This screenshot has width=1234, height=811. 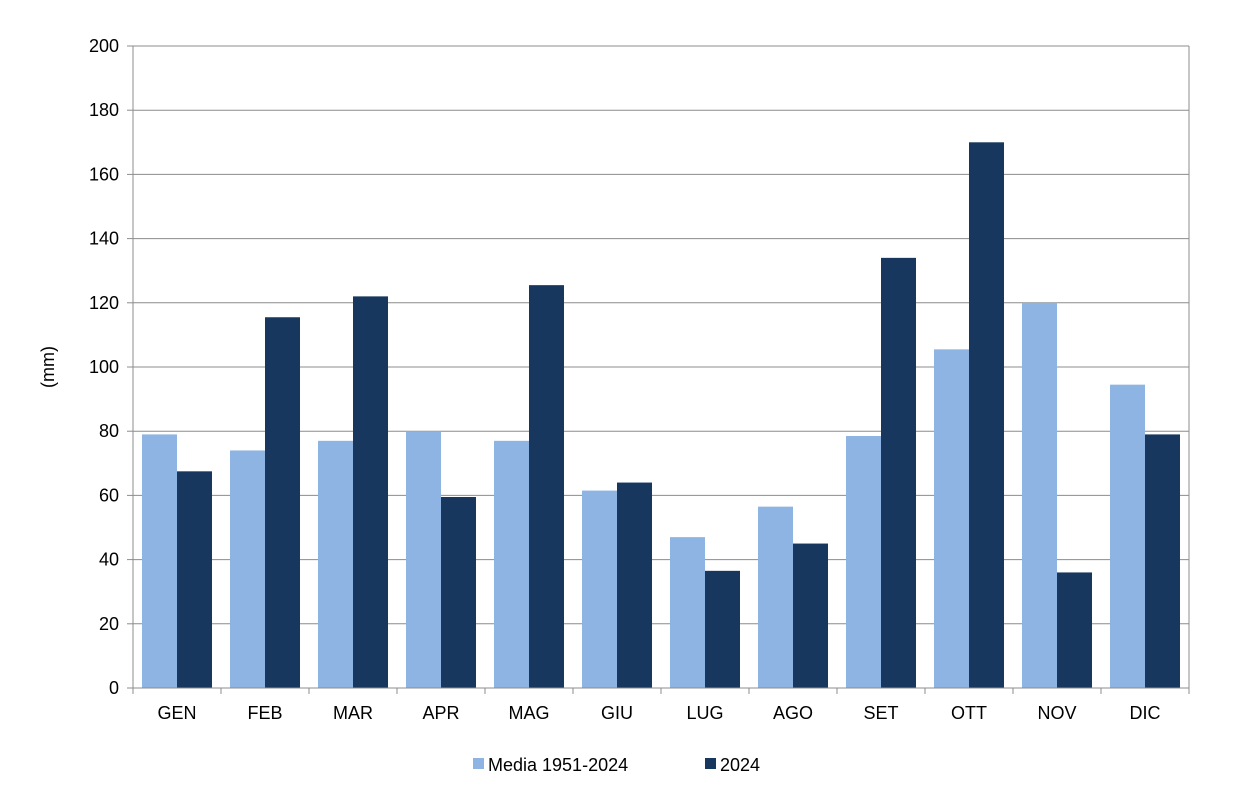 I want to click on y-tick-label: 100, so click(x=104, y=367).